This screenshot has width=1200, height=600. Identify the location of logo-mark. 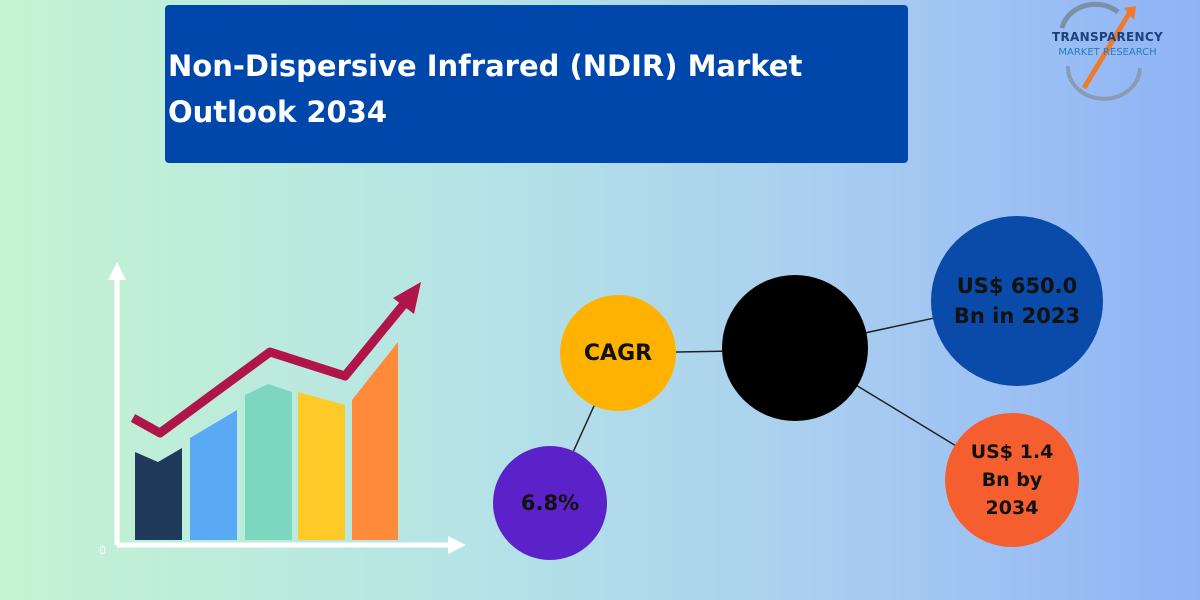
(1100, 51).